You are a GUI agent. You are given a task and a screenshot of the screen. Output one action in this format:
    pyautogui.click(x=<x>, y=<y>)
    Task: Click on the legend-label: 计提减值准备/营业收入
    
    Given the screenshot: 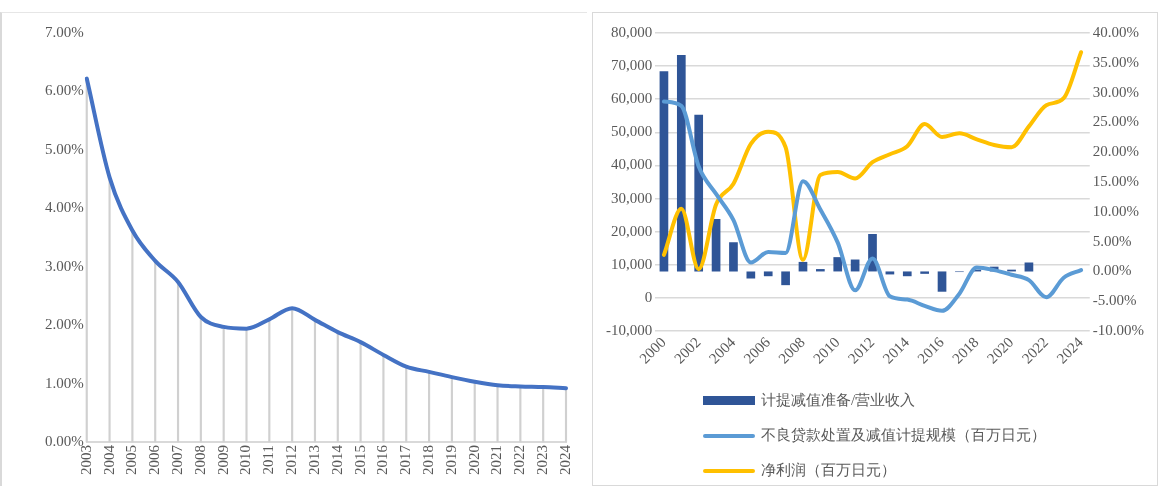 What is the action you would take?
    pyautogui.click(x=838, y=400)
    